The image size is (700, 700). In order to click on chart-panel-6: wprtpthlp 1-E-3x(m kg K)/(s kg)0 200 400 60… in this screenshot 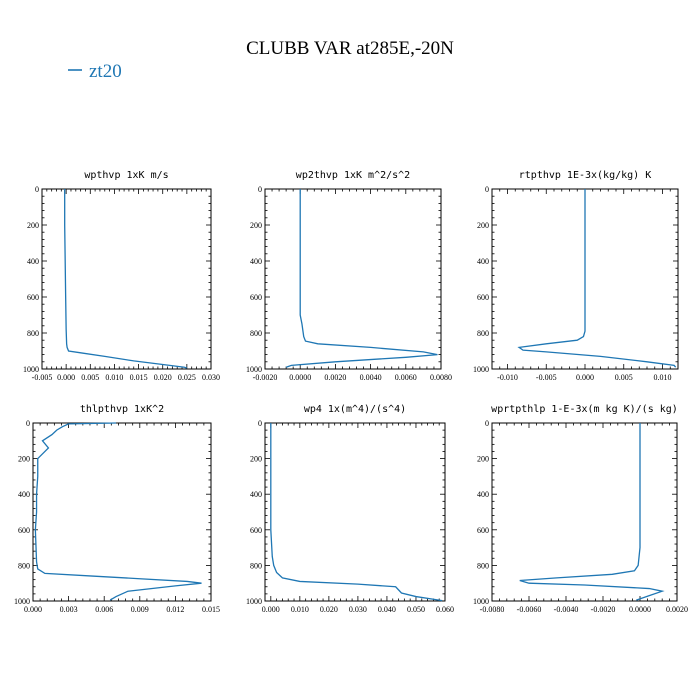, I will do `click(580, 509)`.